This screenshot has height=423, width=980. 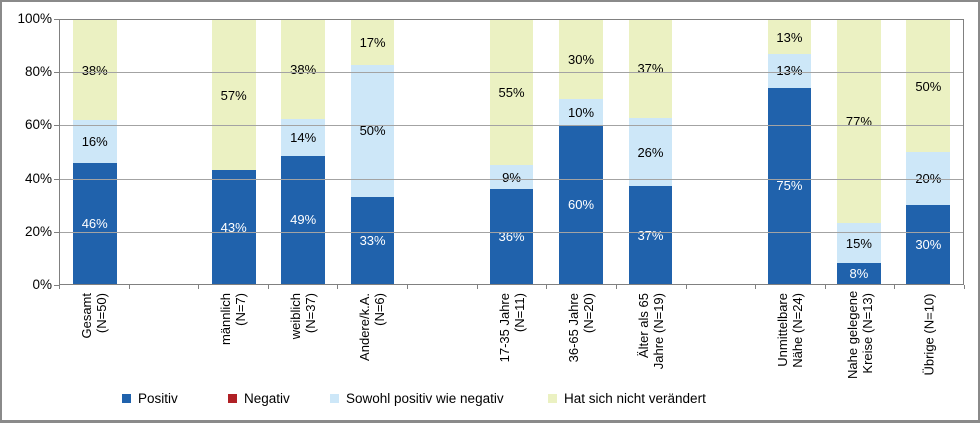 What do you see at coordinates (425, 398) in the screenshot?
I see `legend-label: Sowohl positiv wie negativ` at bounding box center [425, 398].